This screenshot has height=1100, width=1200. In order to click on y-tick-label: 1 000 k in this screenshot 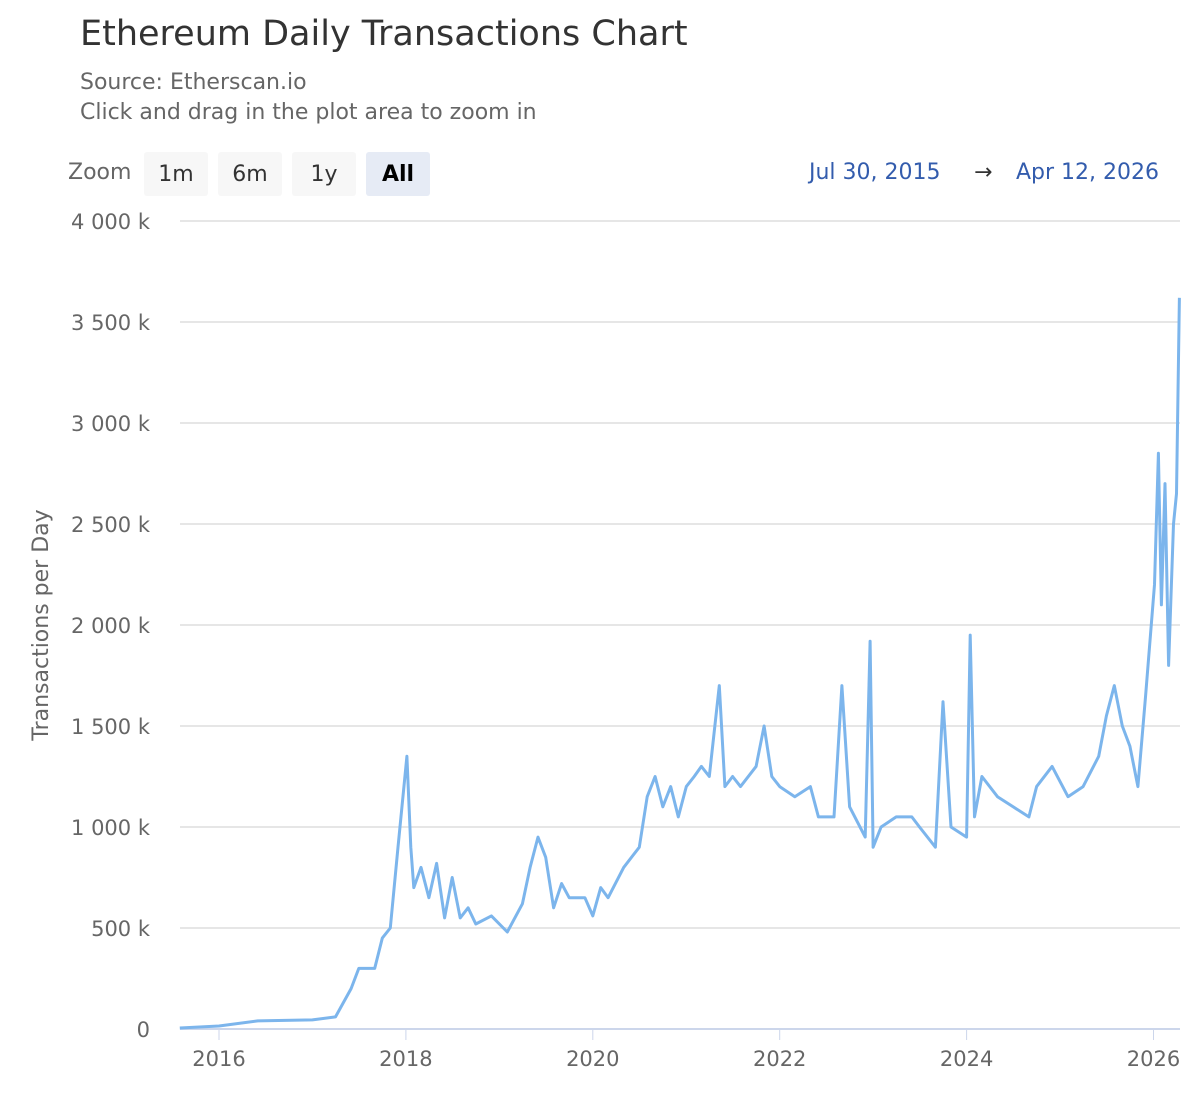, I will do `click(111, 828)`.